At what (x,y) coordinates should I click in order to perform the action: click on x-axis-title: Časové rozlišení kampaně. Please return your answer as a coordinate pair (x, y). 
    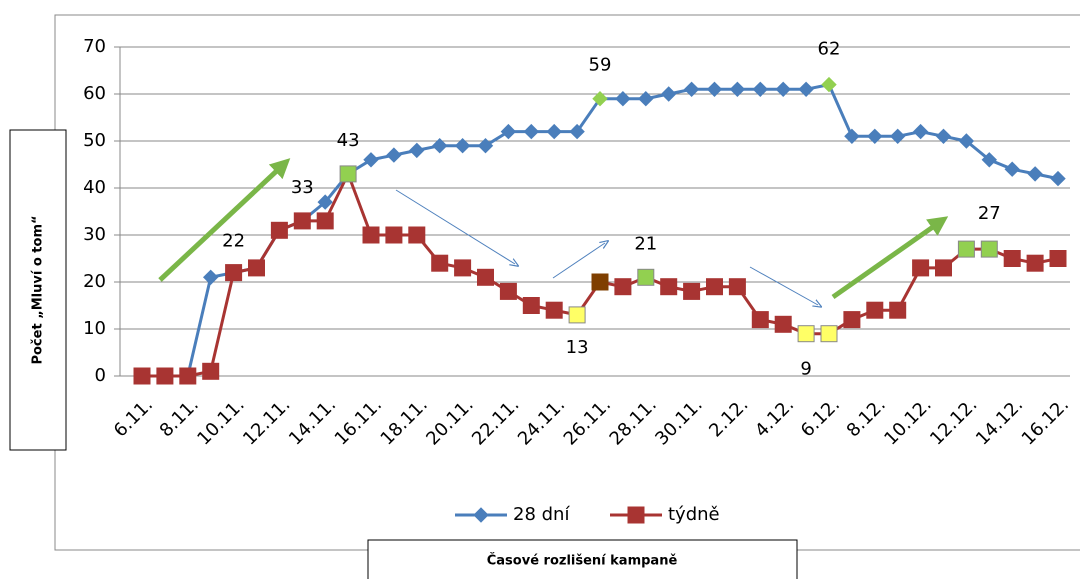
    Looking at the image, I should click on (582, 561).